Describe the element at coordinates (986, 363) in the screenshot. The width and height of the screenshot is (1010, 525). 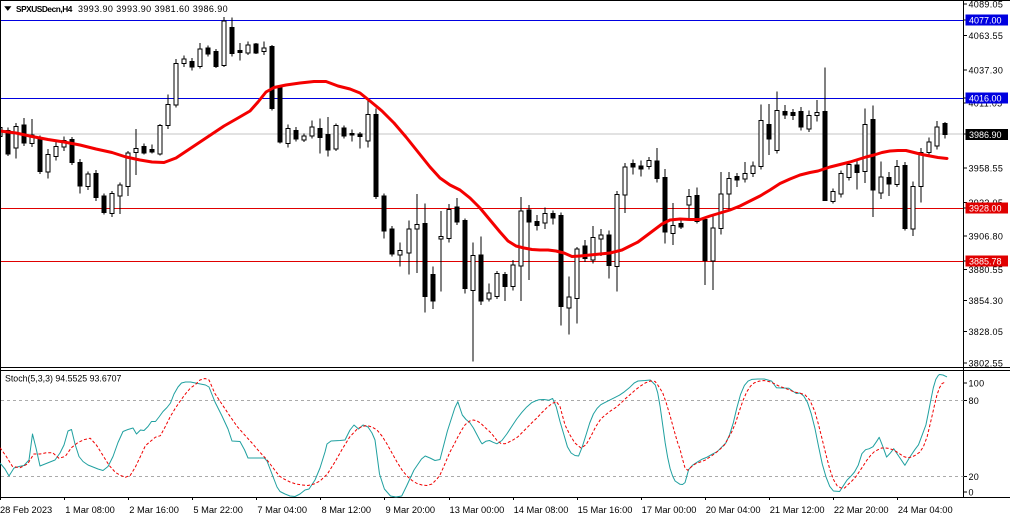
I see `svg-text: 3802.55` at that location.